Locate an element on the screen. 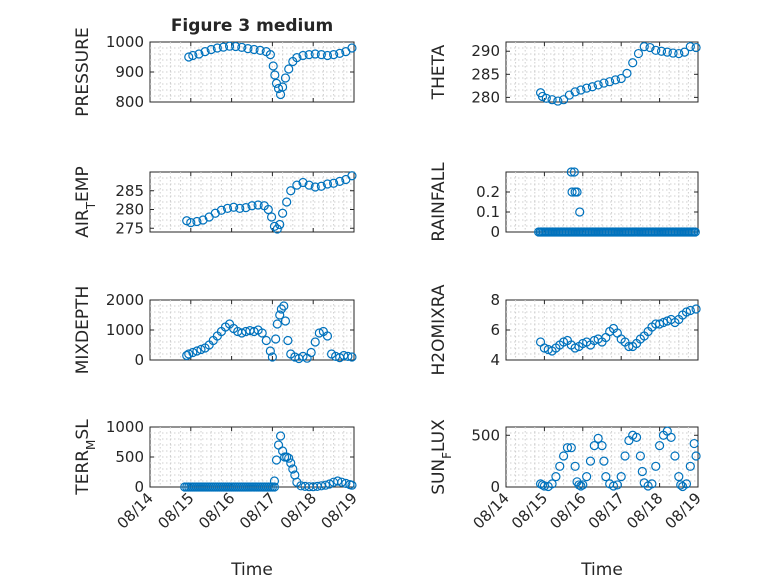 This screenshot has height=587, width=778. figure-title: Figure 3 medium is located at coordinates (252, 26).